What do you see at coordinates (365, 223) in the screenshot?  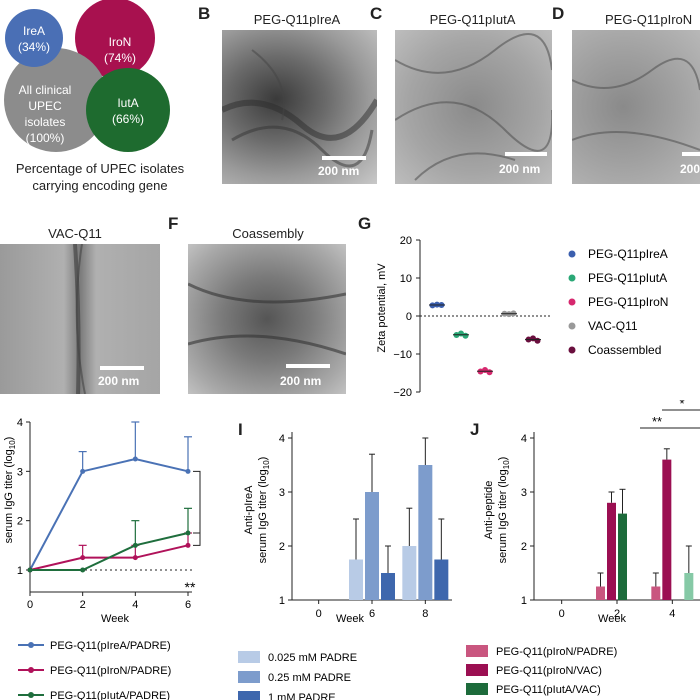 I see `panel-g-letter: G` at bounding box center [365, 223].